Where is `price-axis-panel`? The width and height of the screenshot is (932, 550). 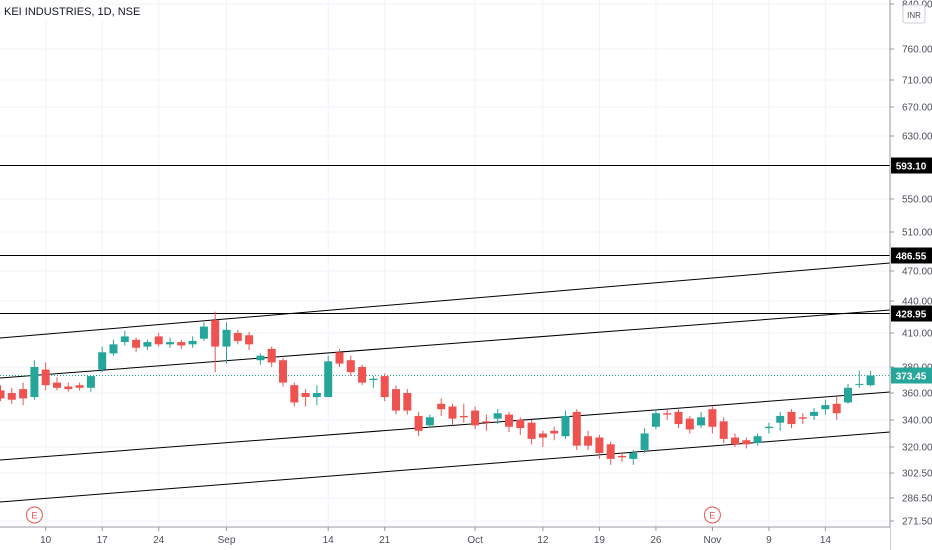
price-axis-panel is located at coordinates (911, 275).